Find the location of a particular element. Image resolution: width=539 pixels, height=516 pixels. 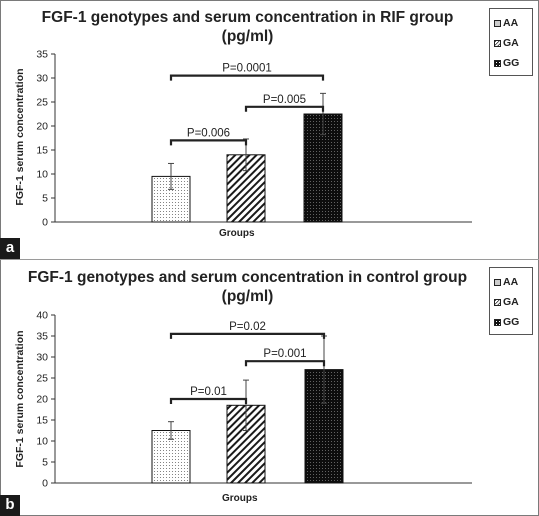

chart-b-x-axis-label: Groups is located at coordinates (240, 498).